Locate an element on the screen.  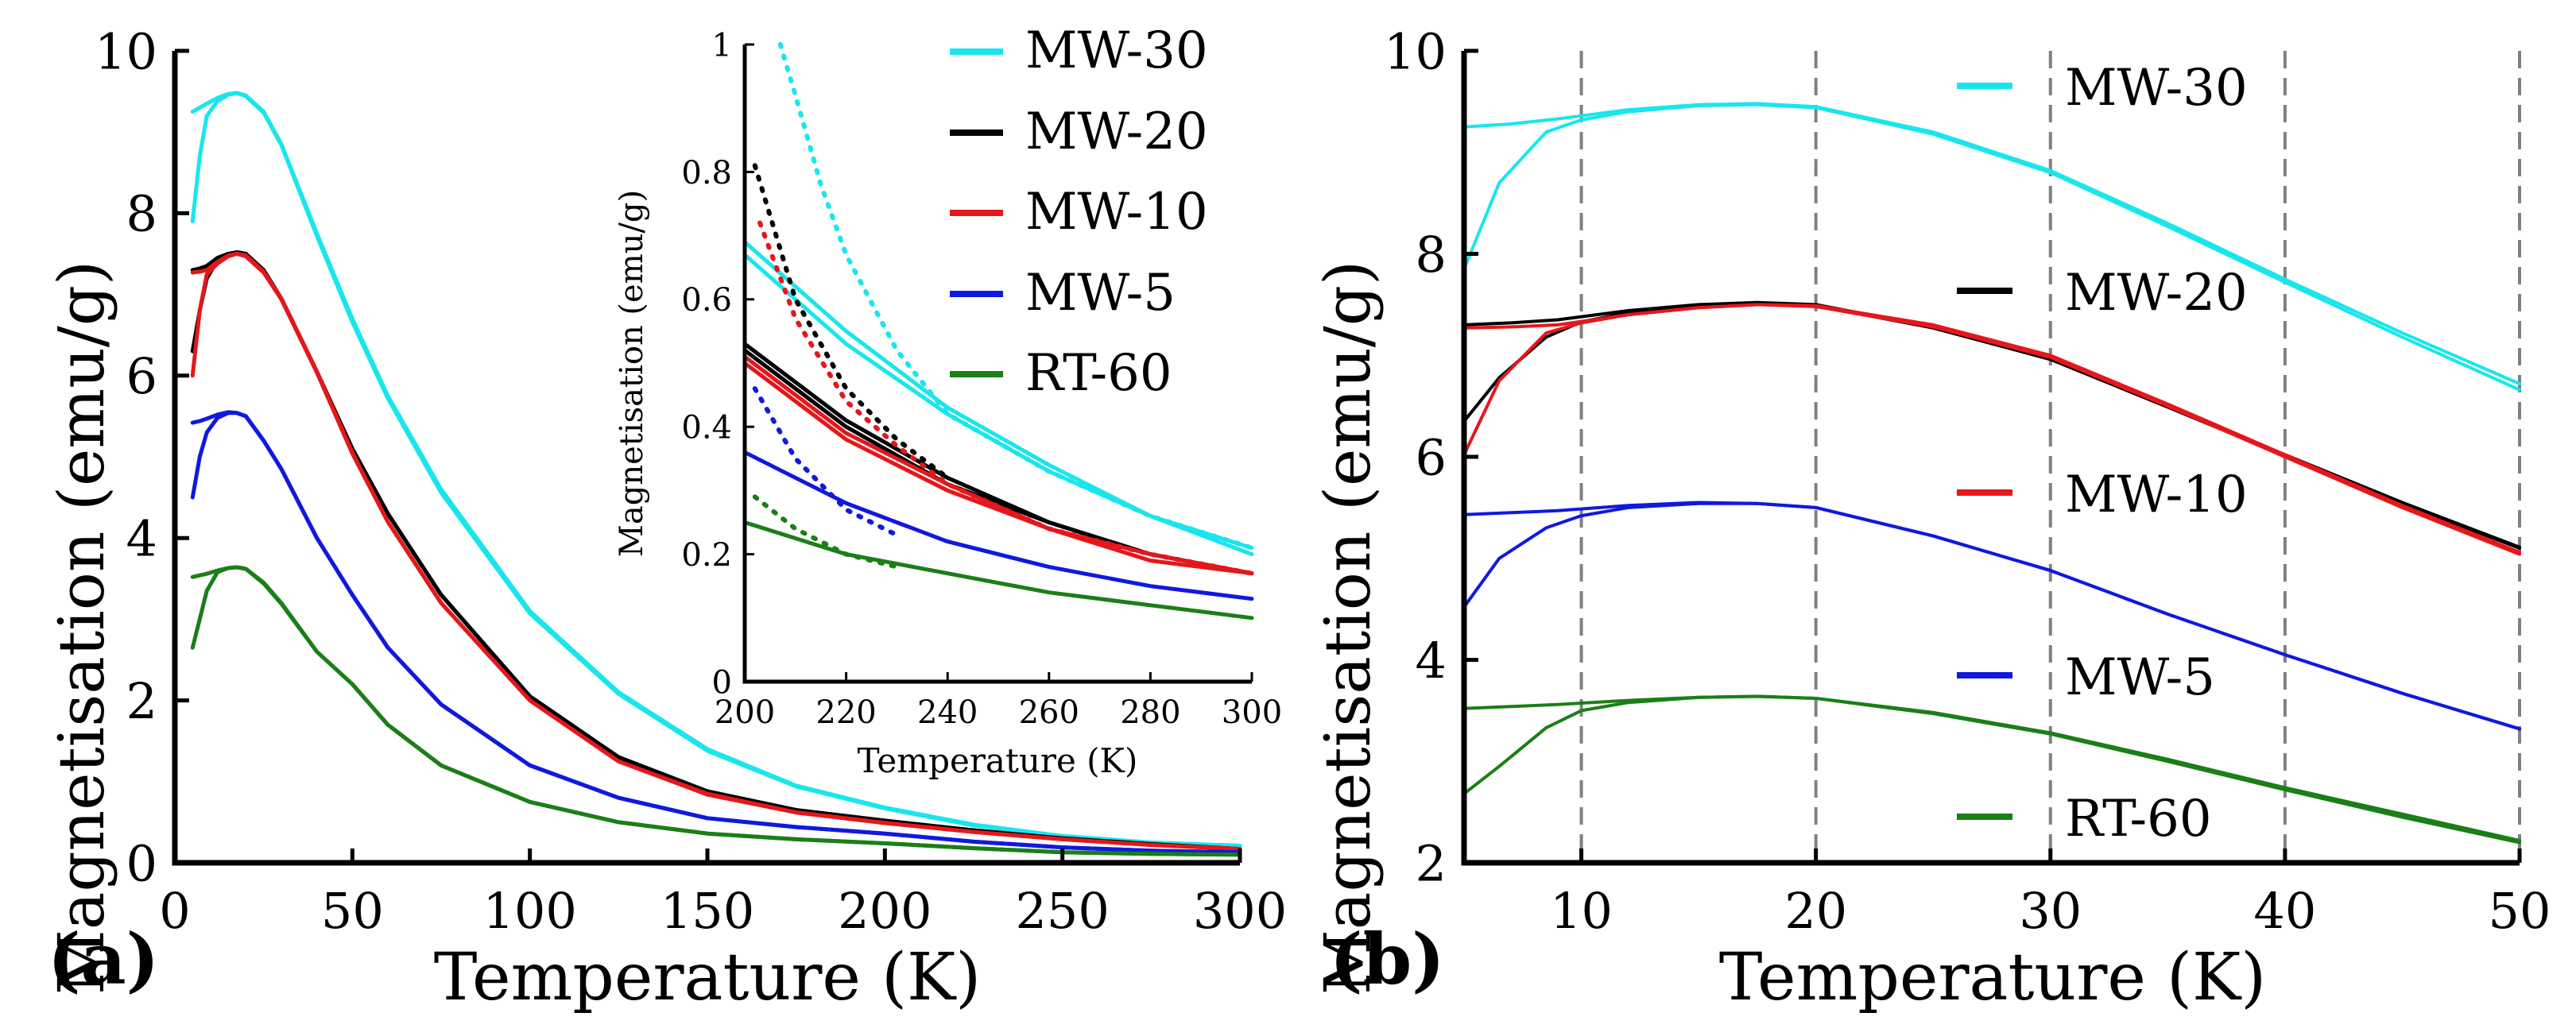
panel-a-xtick-label: 200 is located at coordinates (885, 911).